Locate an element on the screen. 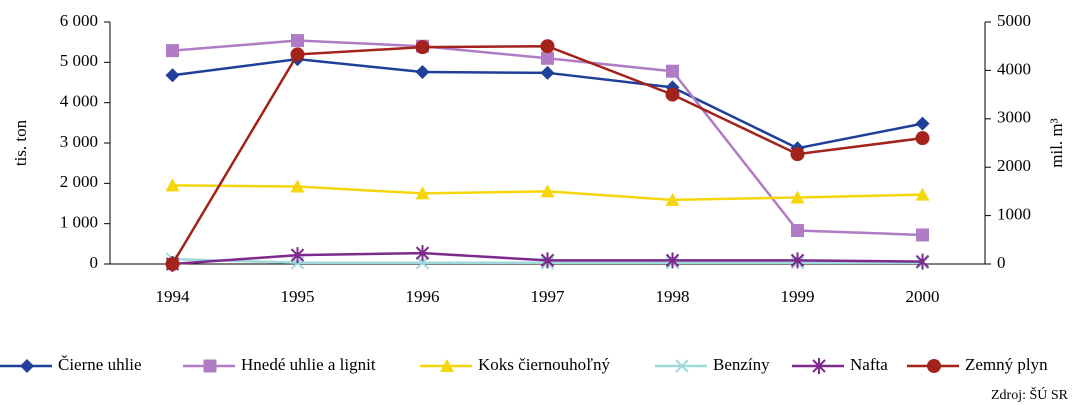 Image resolution: width=1072 pixels, height=405 pixels. y-tick-label: 3 000 is located at coordinates (79, 141).